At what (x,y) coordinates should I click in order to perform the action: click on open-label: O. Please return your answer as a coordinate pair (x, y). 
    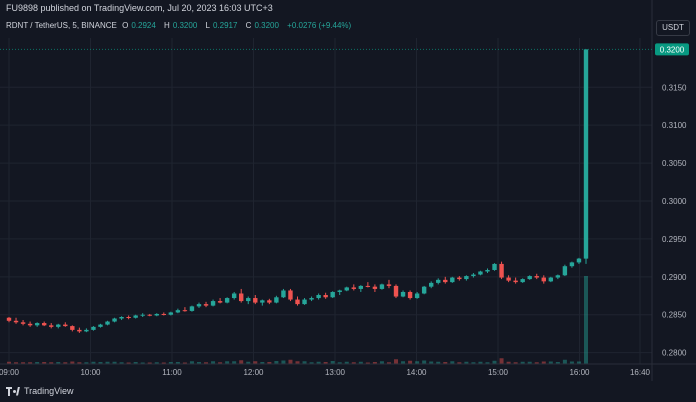
    Looking at the image, I should click on (125, 25).